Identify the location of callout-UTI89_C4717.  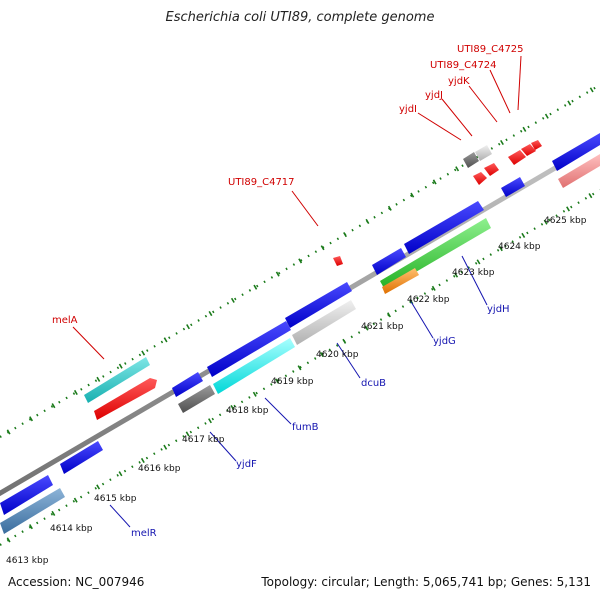
(305, 208).